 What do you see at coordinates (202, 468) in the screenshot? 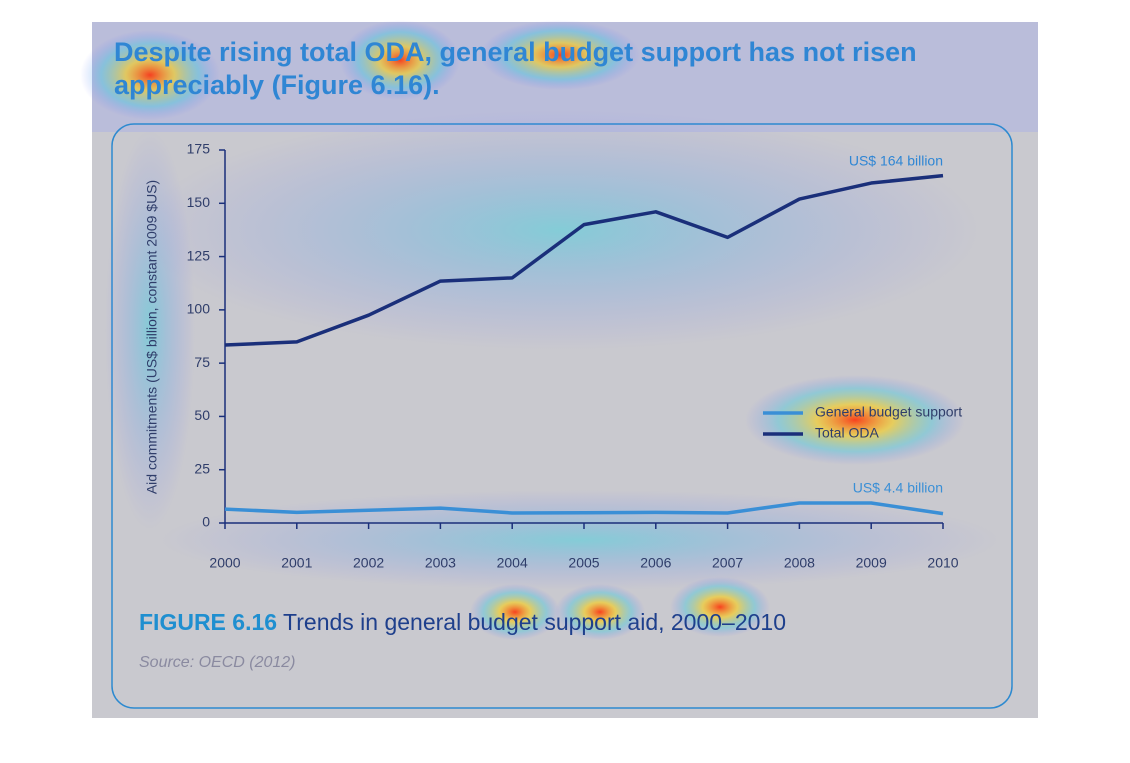
I see `y-tick-label: 25` at bounding box center [202, 468].